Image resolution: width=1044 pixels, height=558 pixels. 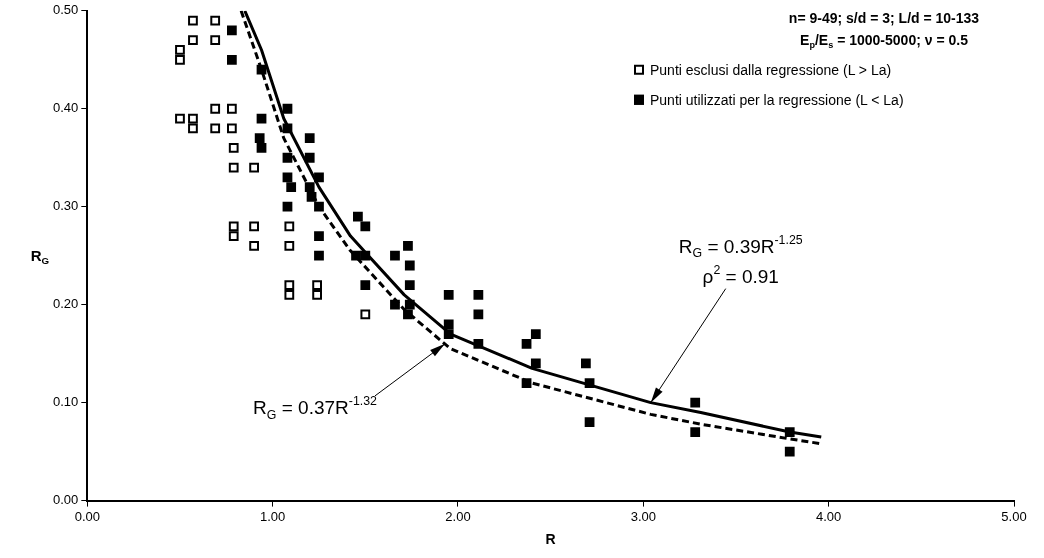 What do you see at coordinates (1014, 516) in the screenshot?
I see `x-tick-label: 5.00` at bounding box center [1014, 516].